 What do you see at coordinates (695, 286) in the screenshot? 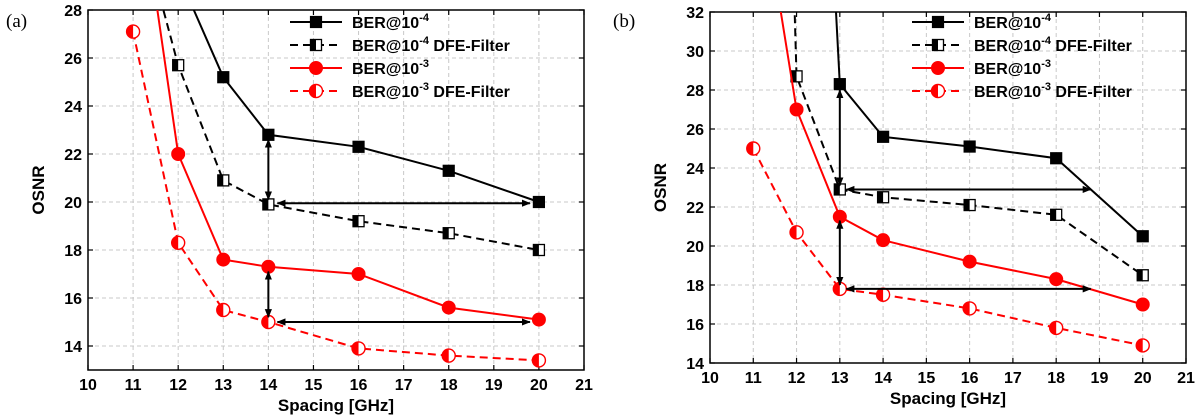
I see `y-tick-label: 18` at bounding box center [695, 286].